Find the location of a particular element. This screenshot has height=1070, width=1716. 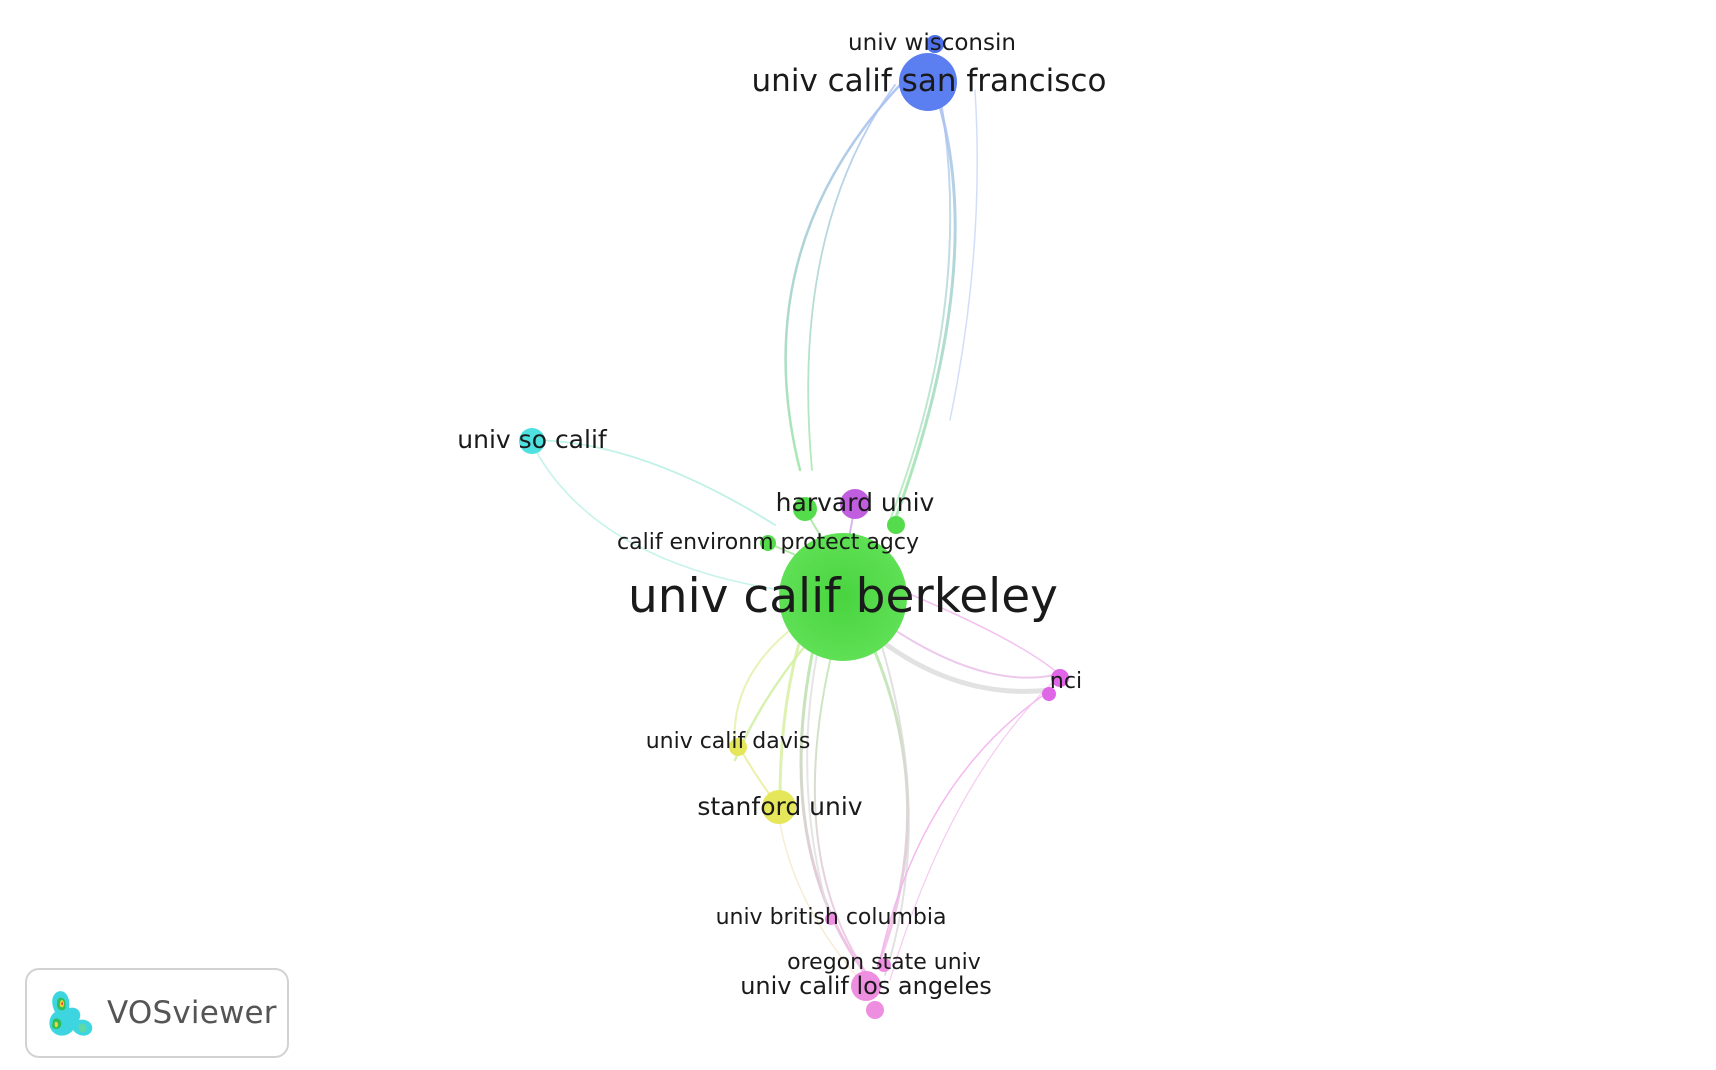

label-davis: univ calif davis is located at coordinates (728, 741).